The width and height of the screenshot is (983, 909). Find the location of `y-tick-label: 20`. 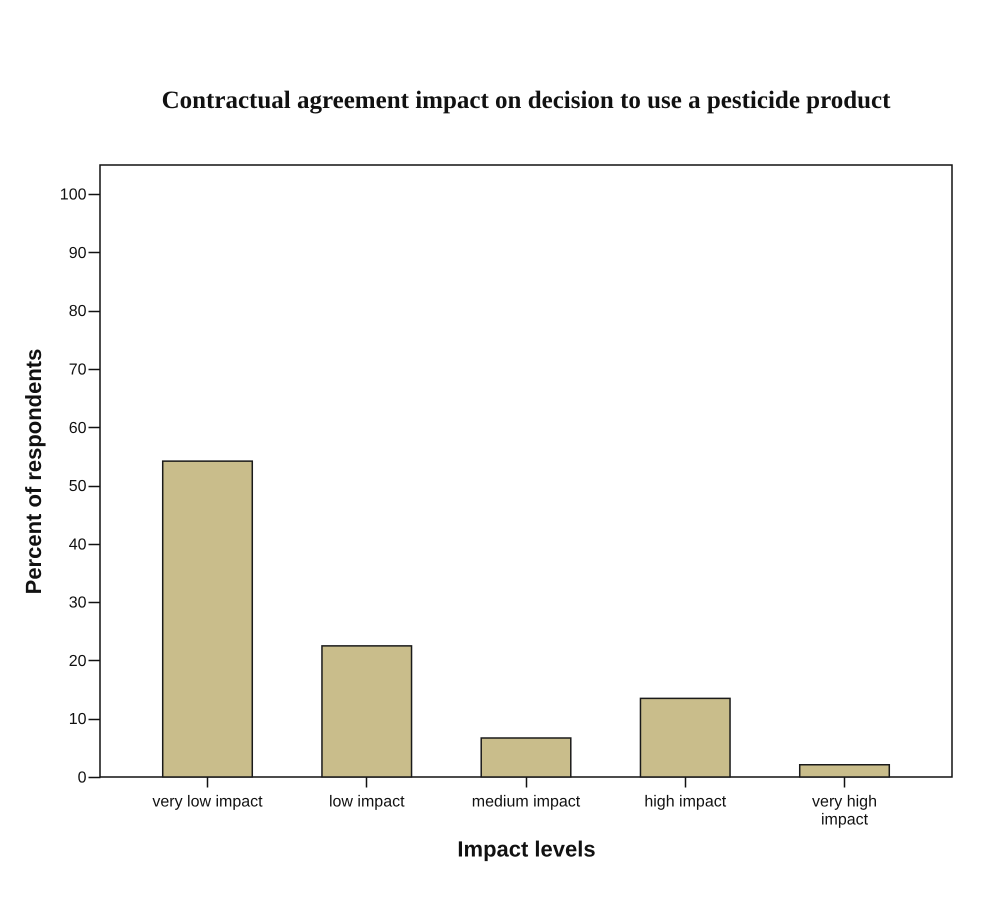

y-tick-label: 20 is located at coordinates (77, 661).